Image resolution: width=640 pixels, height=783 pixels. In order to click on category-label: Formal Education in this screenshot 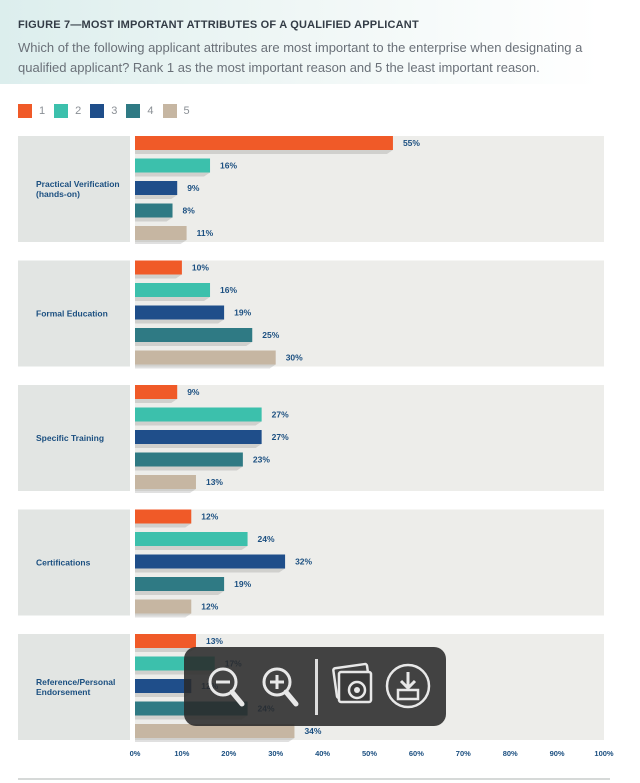, I will do `click(72, 314)`.